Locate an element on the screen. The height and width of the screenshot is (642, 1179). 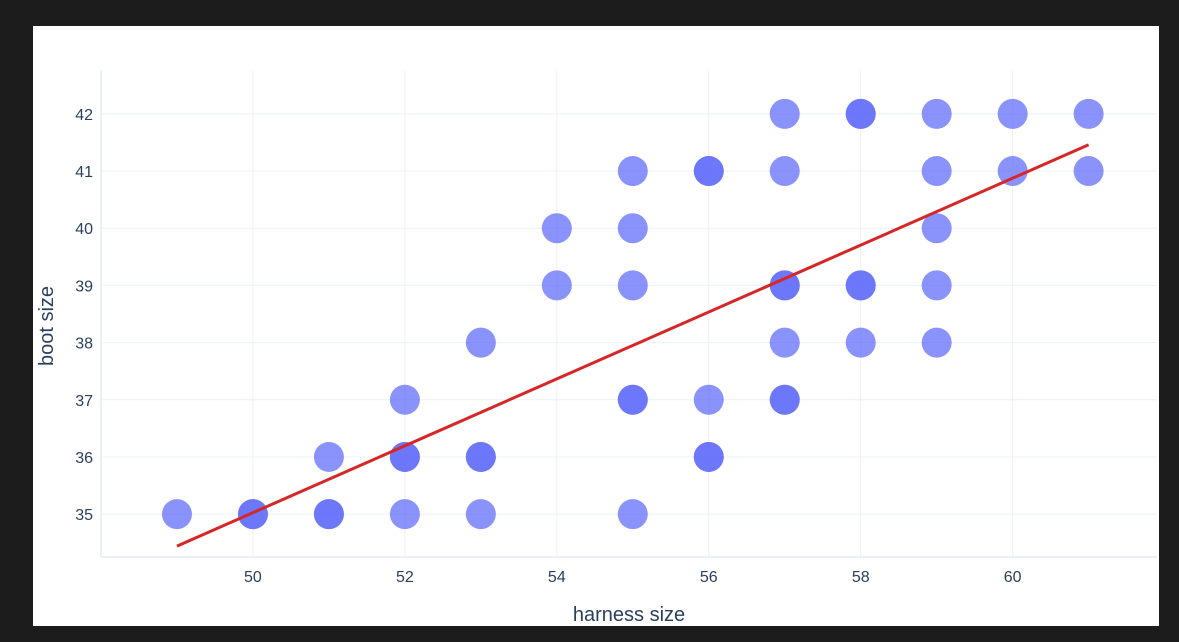
x-tick-label: 52 is located at coordinates (405, 577).